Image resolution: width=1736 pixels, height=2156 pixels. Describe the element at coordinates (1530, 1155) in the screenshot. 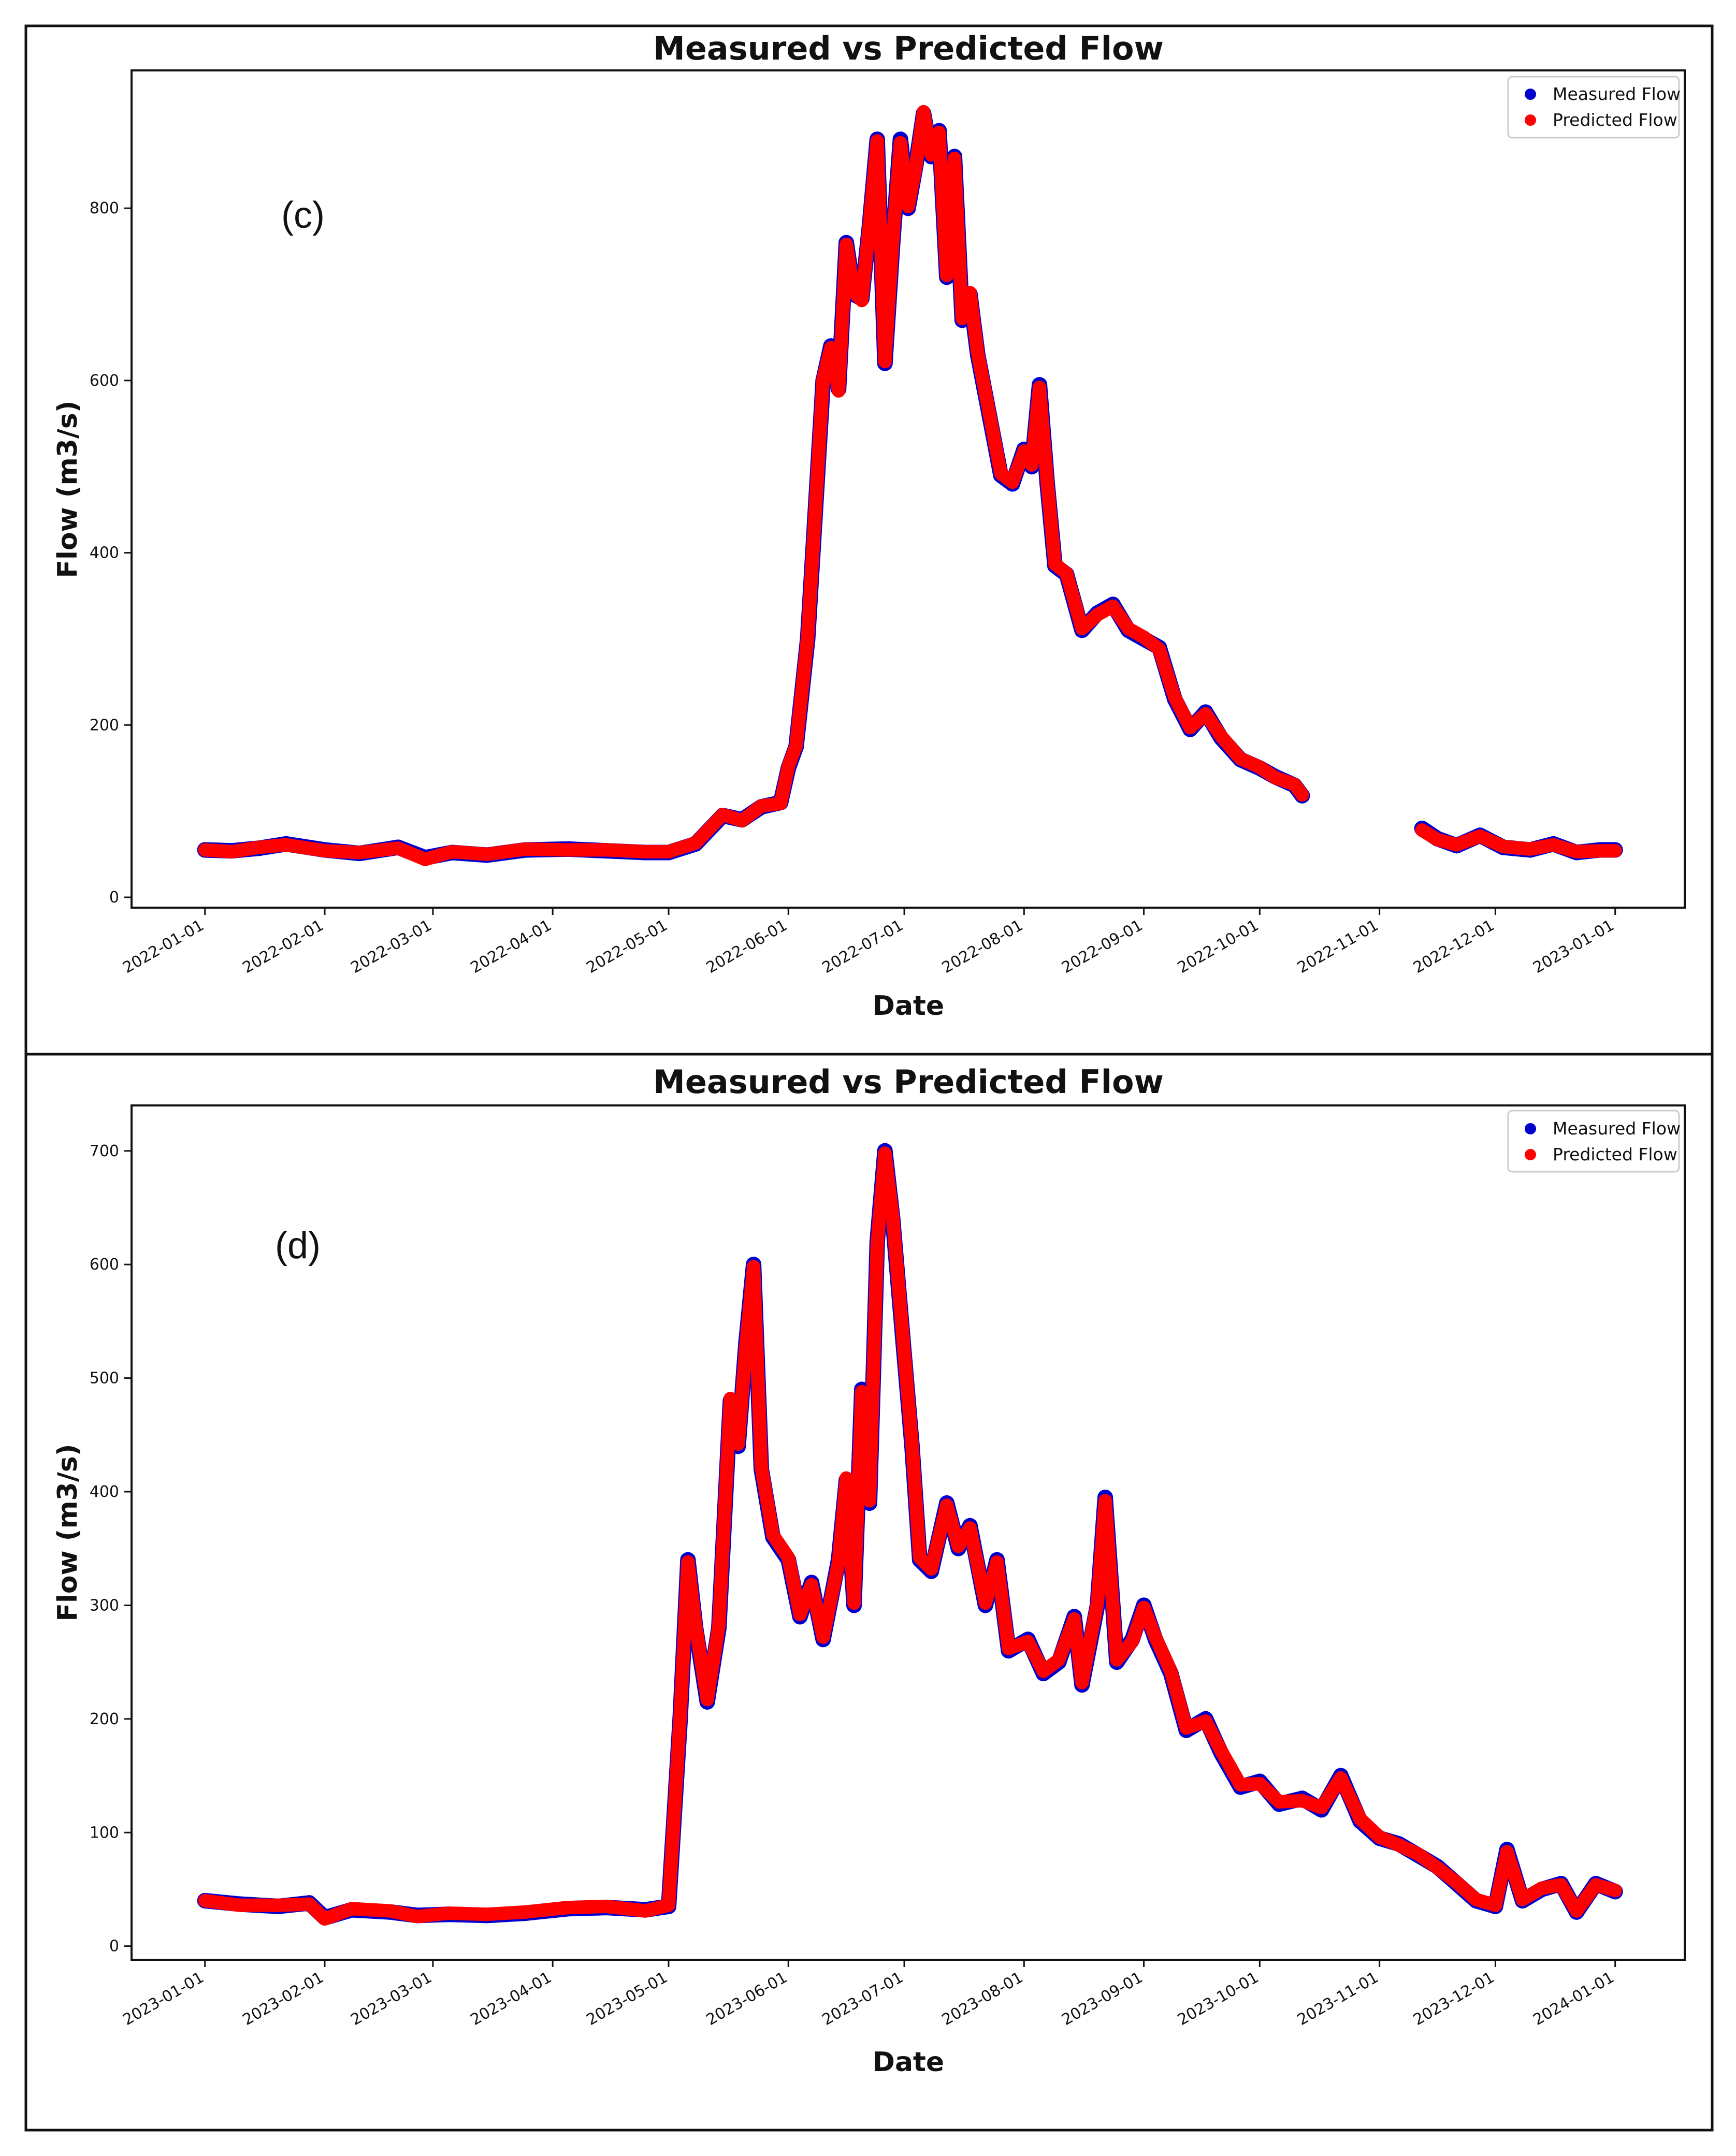

I see `legend-marker-predicted` at that location.